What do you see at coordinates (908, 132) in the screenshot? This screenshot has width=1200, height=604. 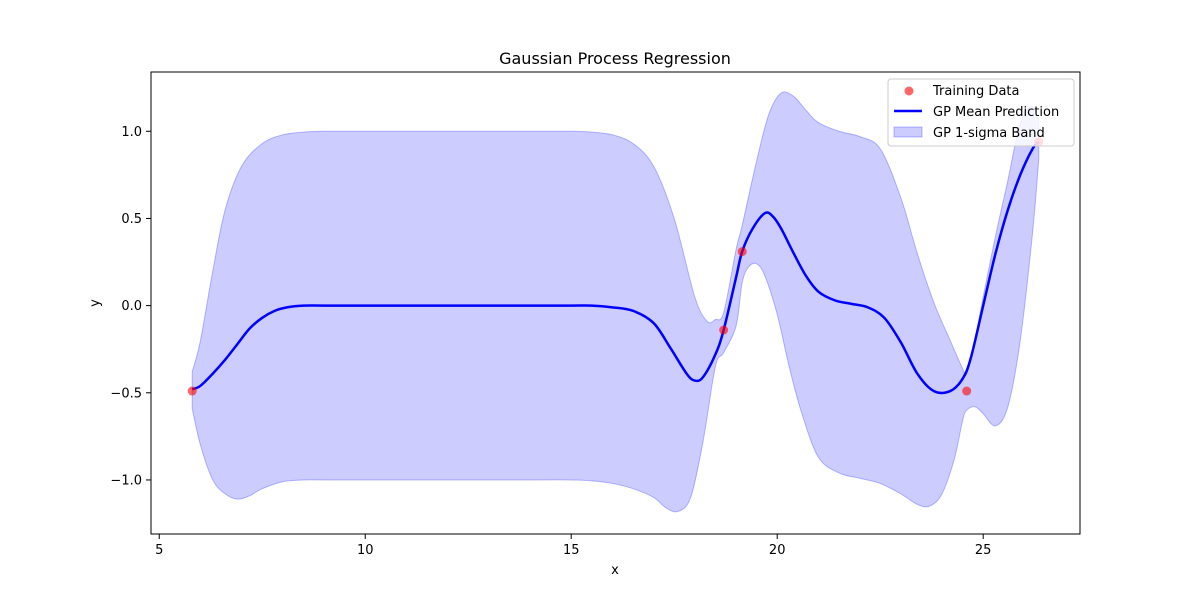 I see `legend-marker-gp-band` at bounding box center [908, 132].